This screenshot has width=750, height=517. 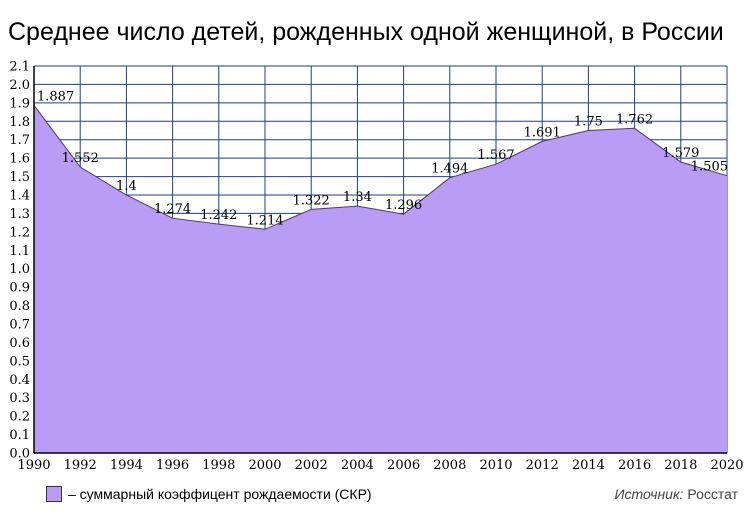 What do you see at coordinates (311, 200) in the screenshot?
I see `data-label: 1.322` at bounding box center [311, 200].